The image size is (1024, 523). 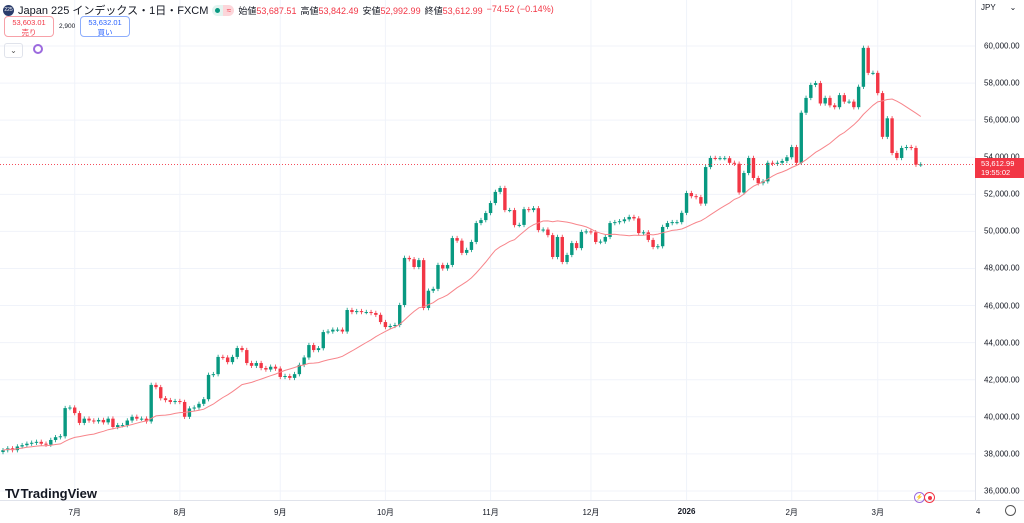 I want to click on time-tick-label: 11月, so click(x=490, y=512).